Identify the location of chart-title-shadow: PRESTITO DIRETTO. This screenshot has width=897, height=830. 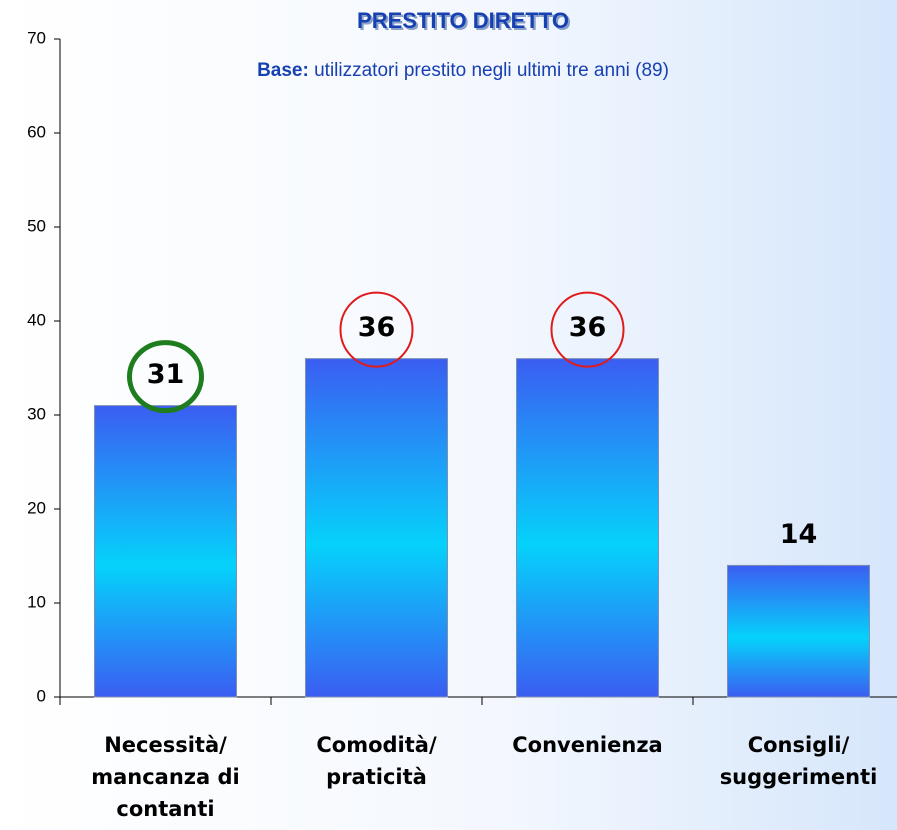
(465, 22).